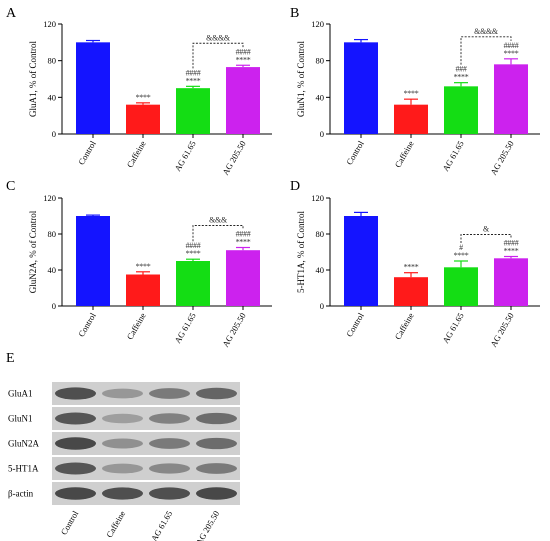  Describe the element at coordinates (21, 494) in the screenshot. I see `blot-row-label: β-actin` at that location.